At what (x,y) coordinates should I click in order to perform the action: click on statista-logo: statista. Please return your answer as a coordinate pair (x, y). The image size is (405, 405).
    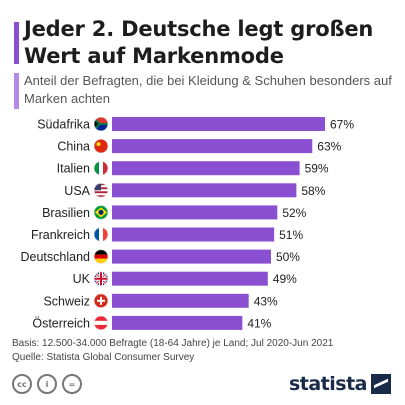
    Looking at the image, I should click on (340, 384).